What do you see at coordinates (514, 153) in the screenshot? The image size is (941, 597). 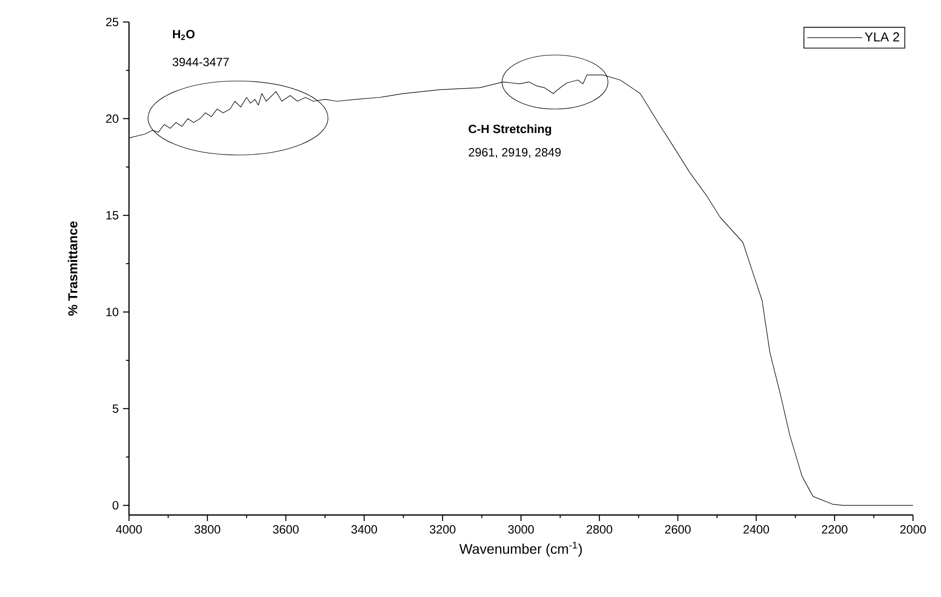 I see `annotation: 2961, 2919, 2849` at bounding box center [514, 153].